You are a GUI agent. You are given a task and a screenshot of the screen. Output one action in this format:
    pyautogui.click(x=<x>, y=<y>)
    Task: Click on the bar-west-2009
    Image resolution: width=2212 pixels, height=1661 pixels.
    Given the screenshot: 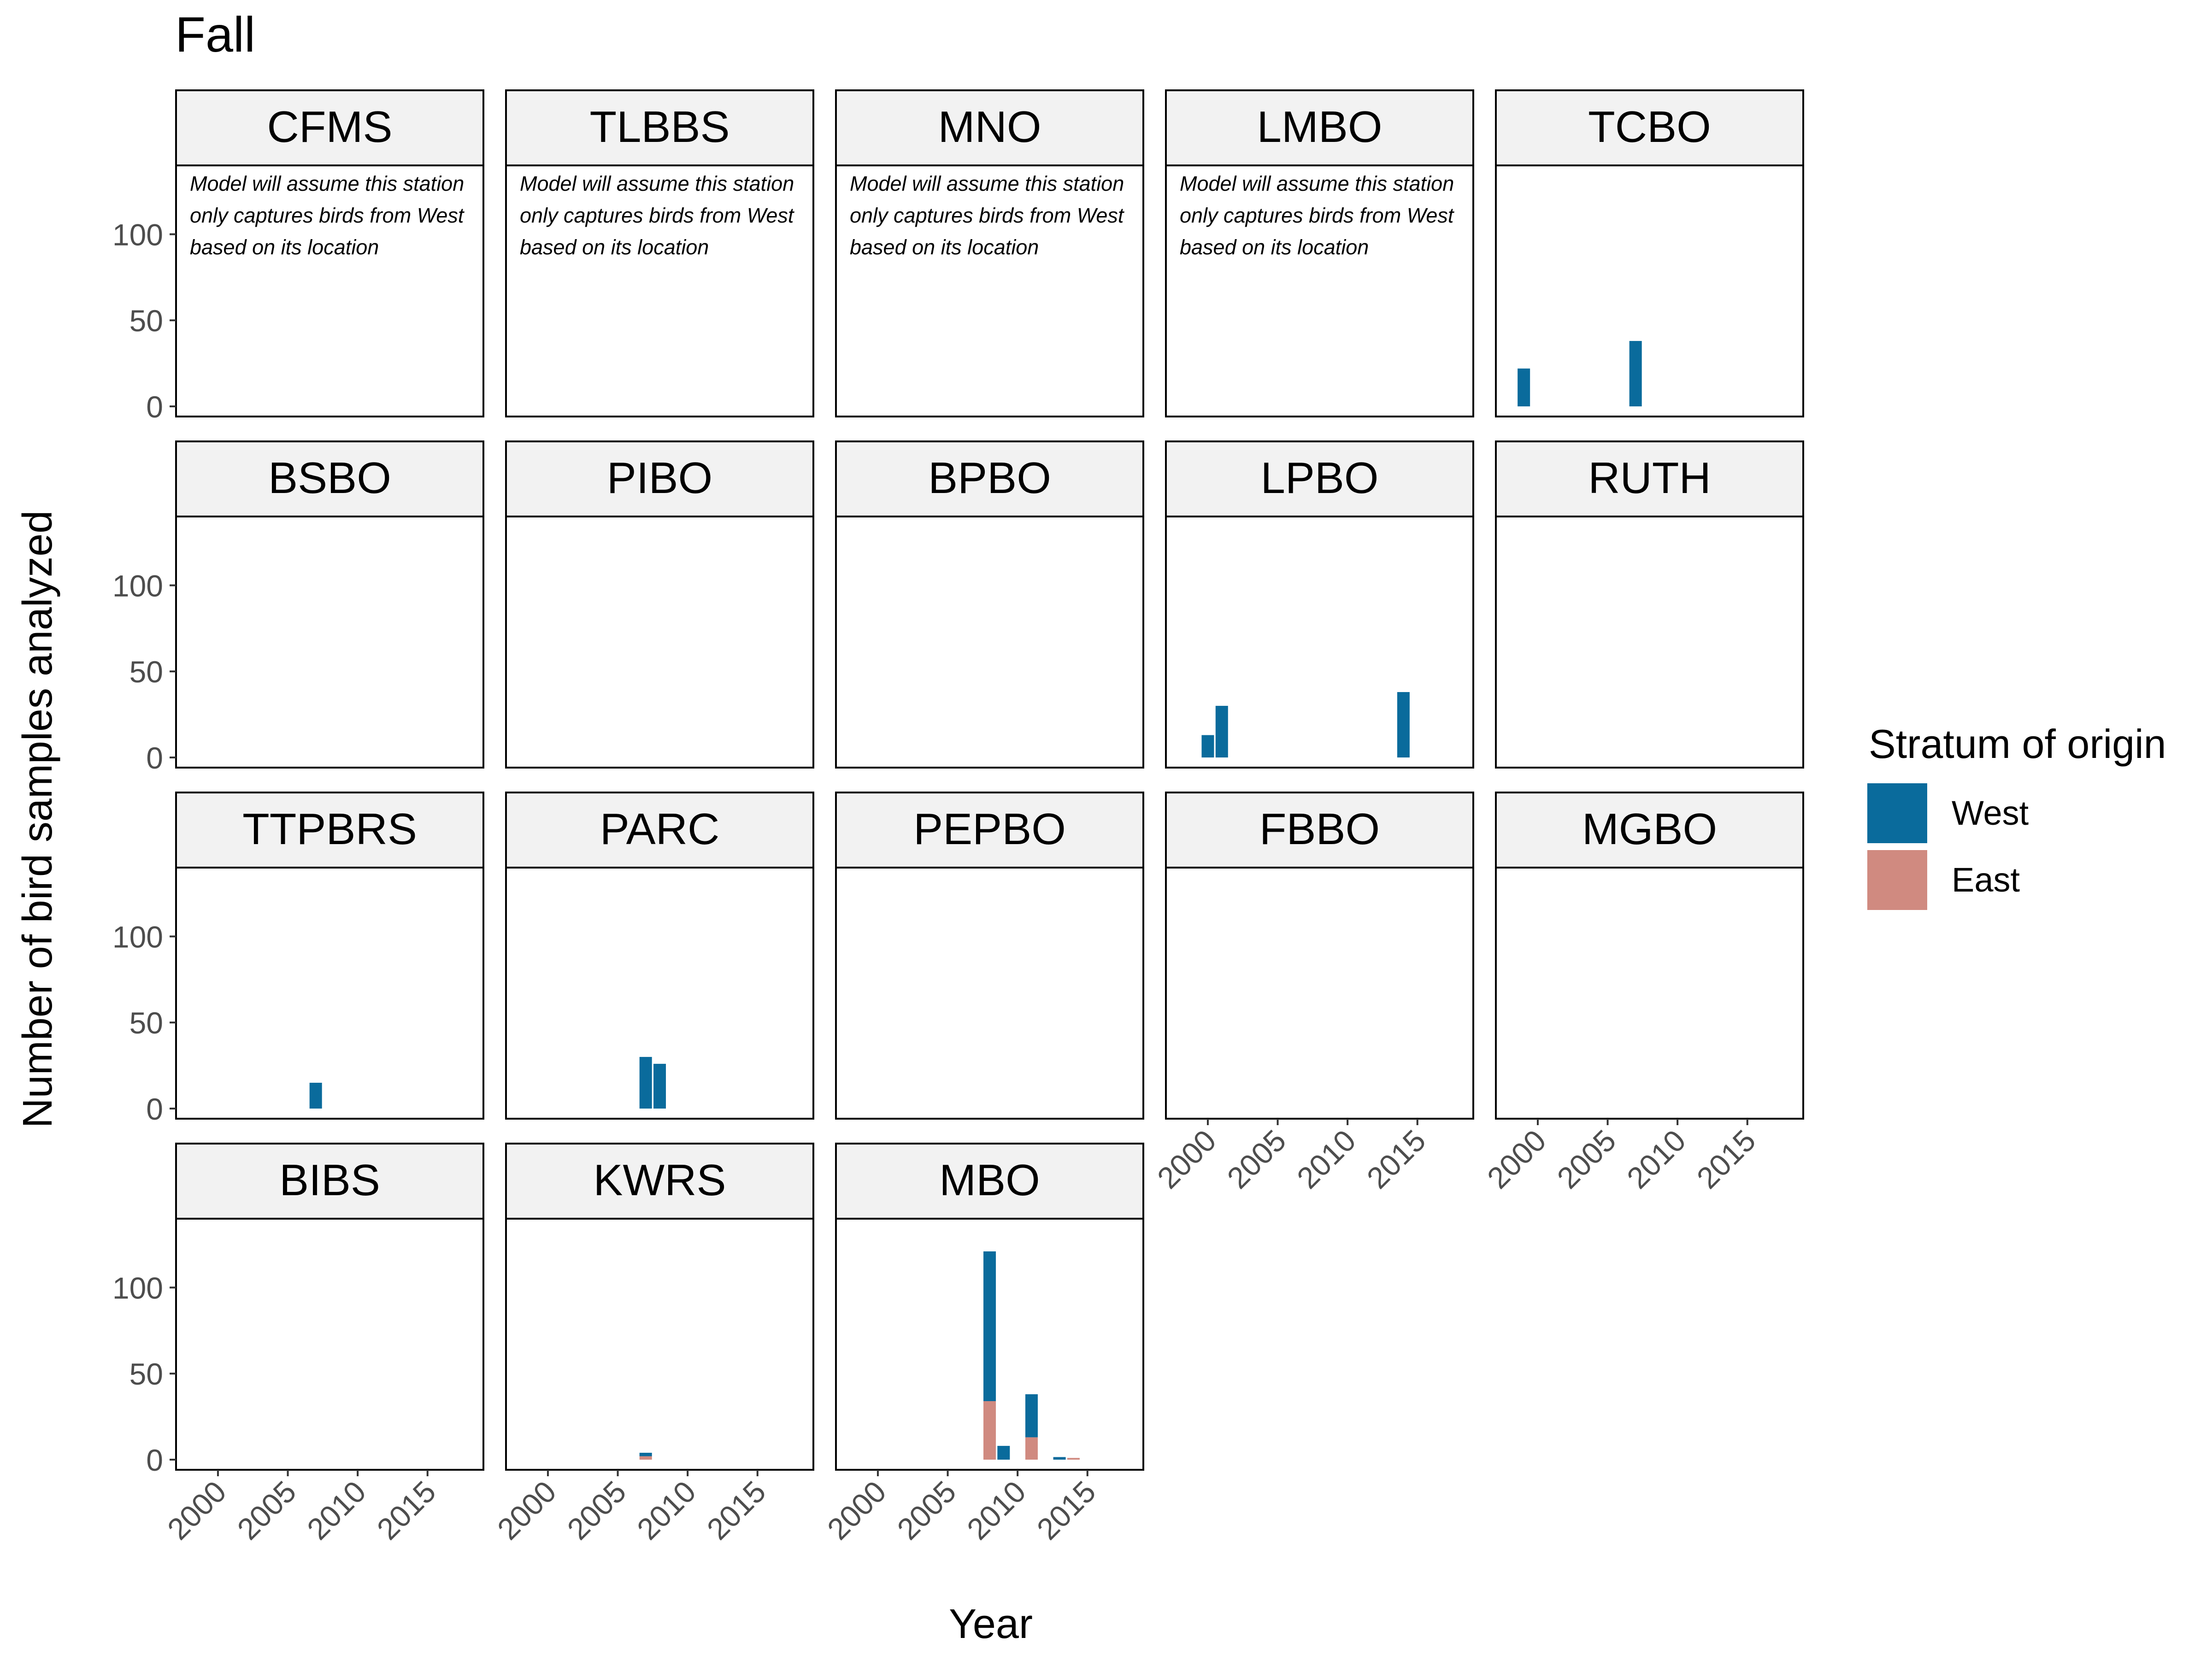 What is the action you would take?
    pyautogui.click(x=1003, y=1453)
    